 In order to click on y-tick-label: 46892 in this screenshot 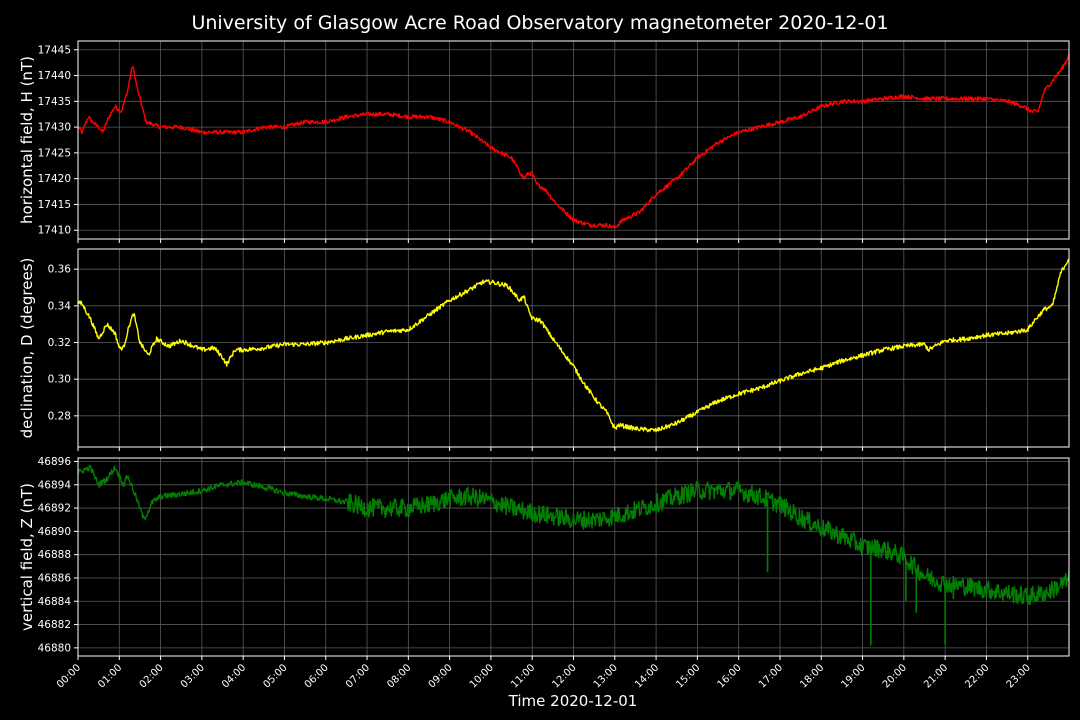, I will do `click(54, 509)`.